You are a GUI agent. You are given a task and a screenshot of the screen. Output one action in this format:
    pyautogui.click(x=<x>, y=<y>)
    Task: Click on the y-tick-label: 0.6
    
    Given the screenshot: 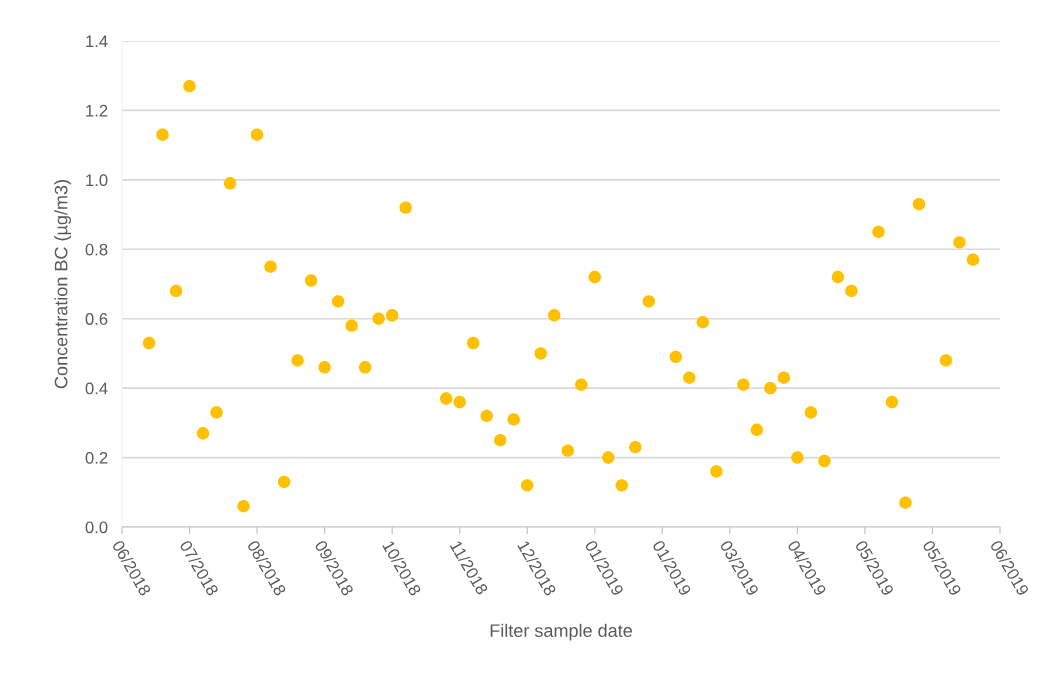 What is the action you would take?
    pyautogui.click(x=96, y=319)
    